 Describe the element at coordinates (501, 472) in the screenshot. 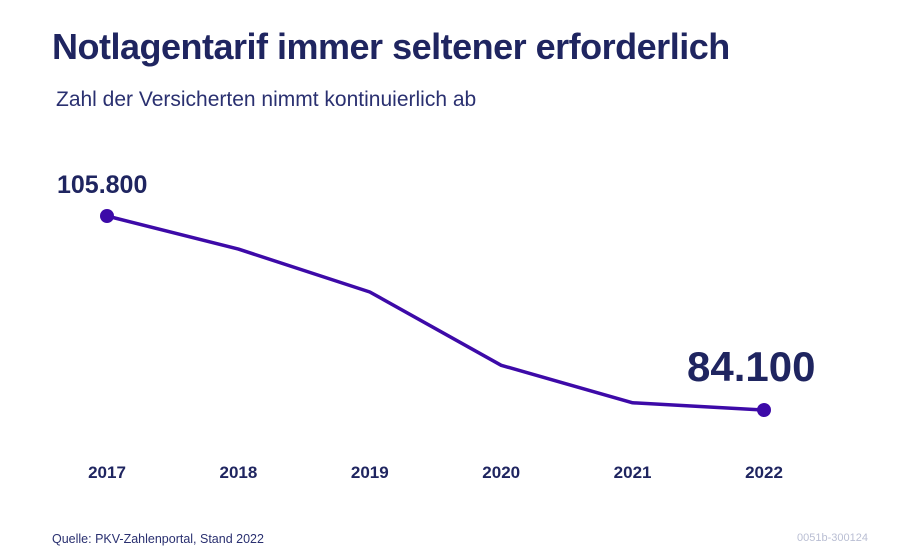

I see `x-tick-label: 2020` at that location.